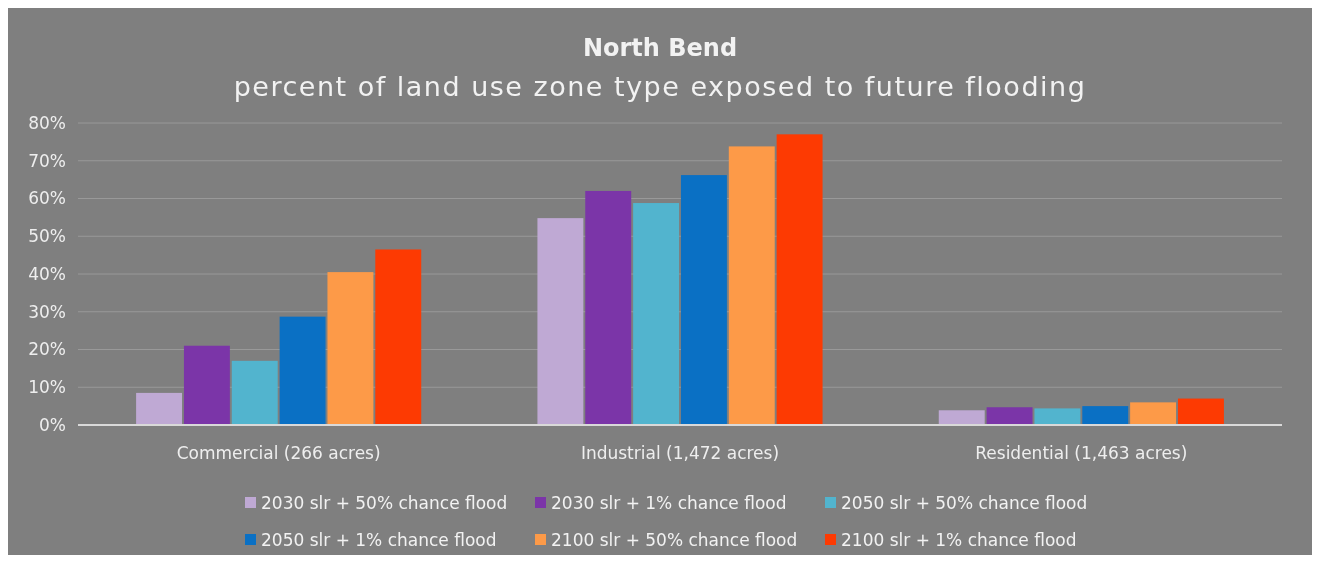  I want to click on legend-label: 2100 slr + 50% chance flood, so click(674, 539).